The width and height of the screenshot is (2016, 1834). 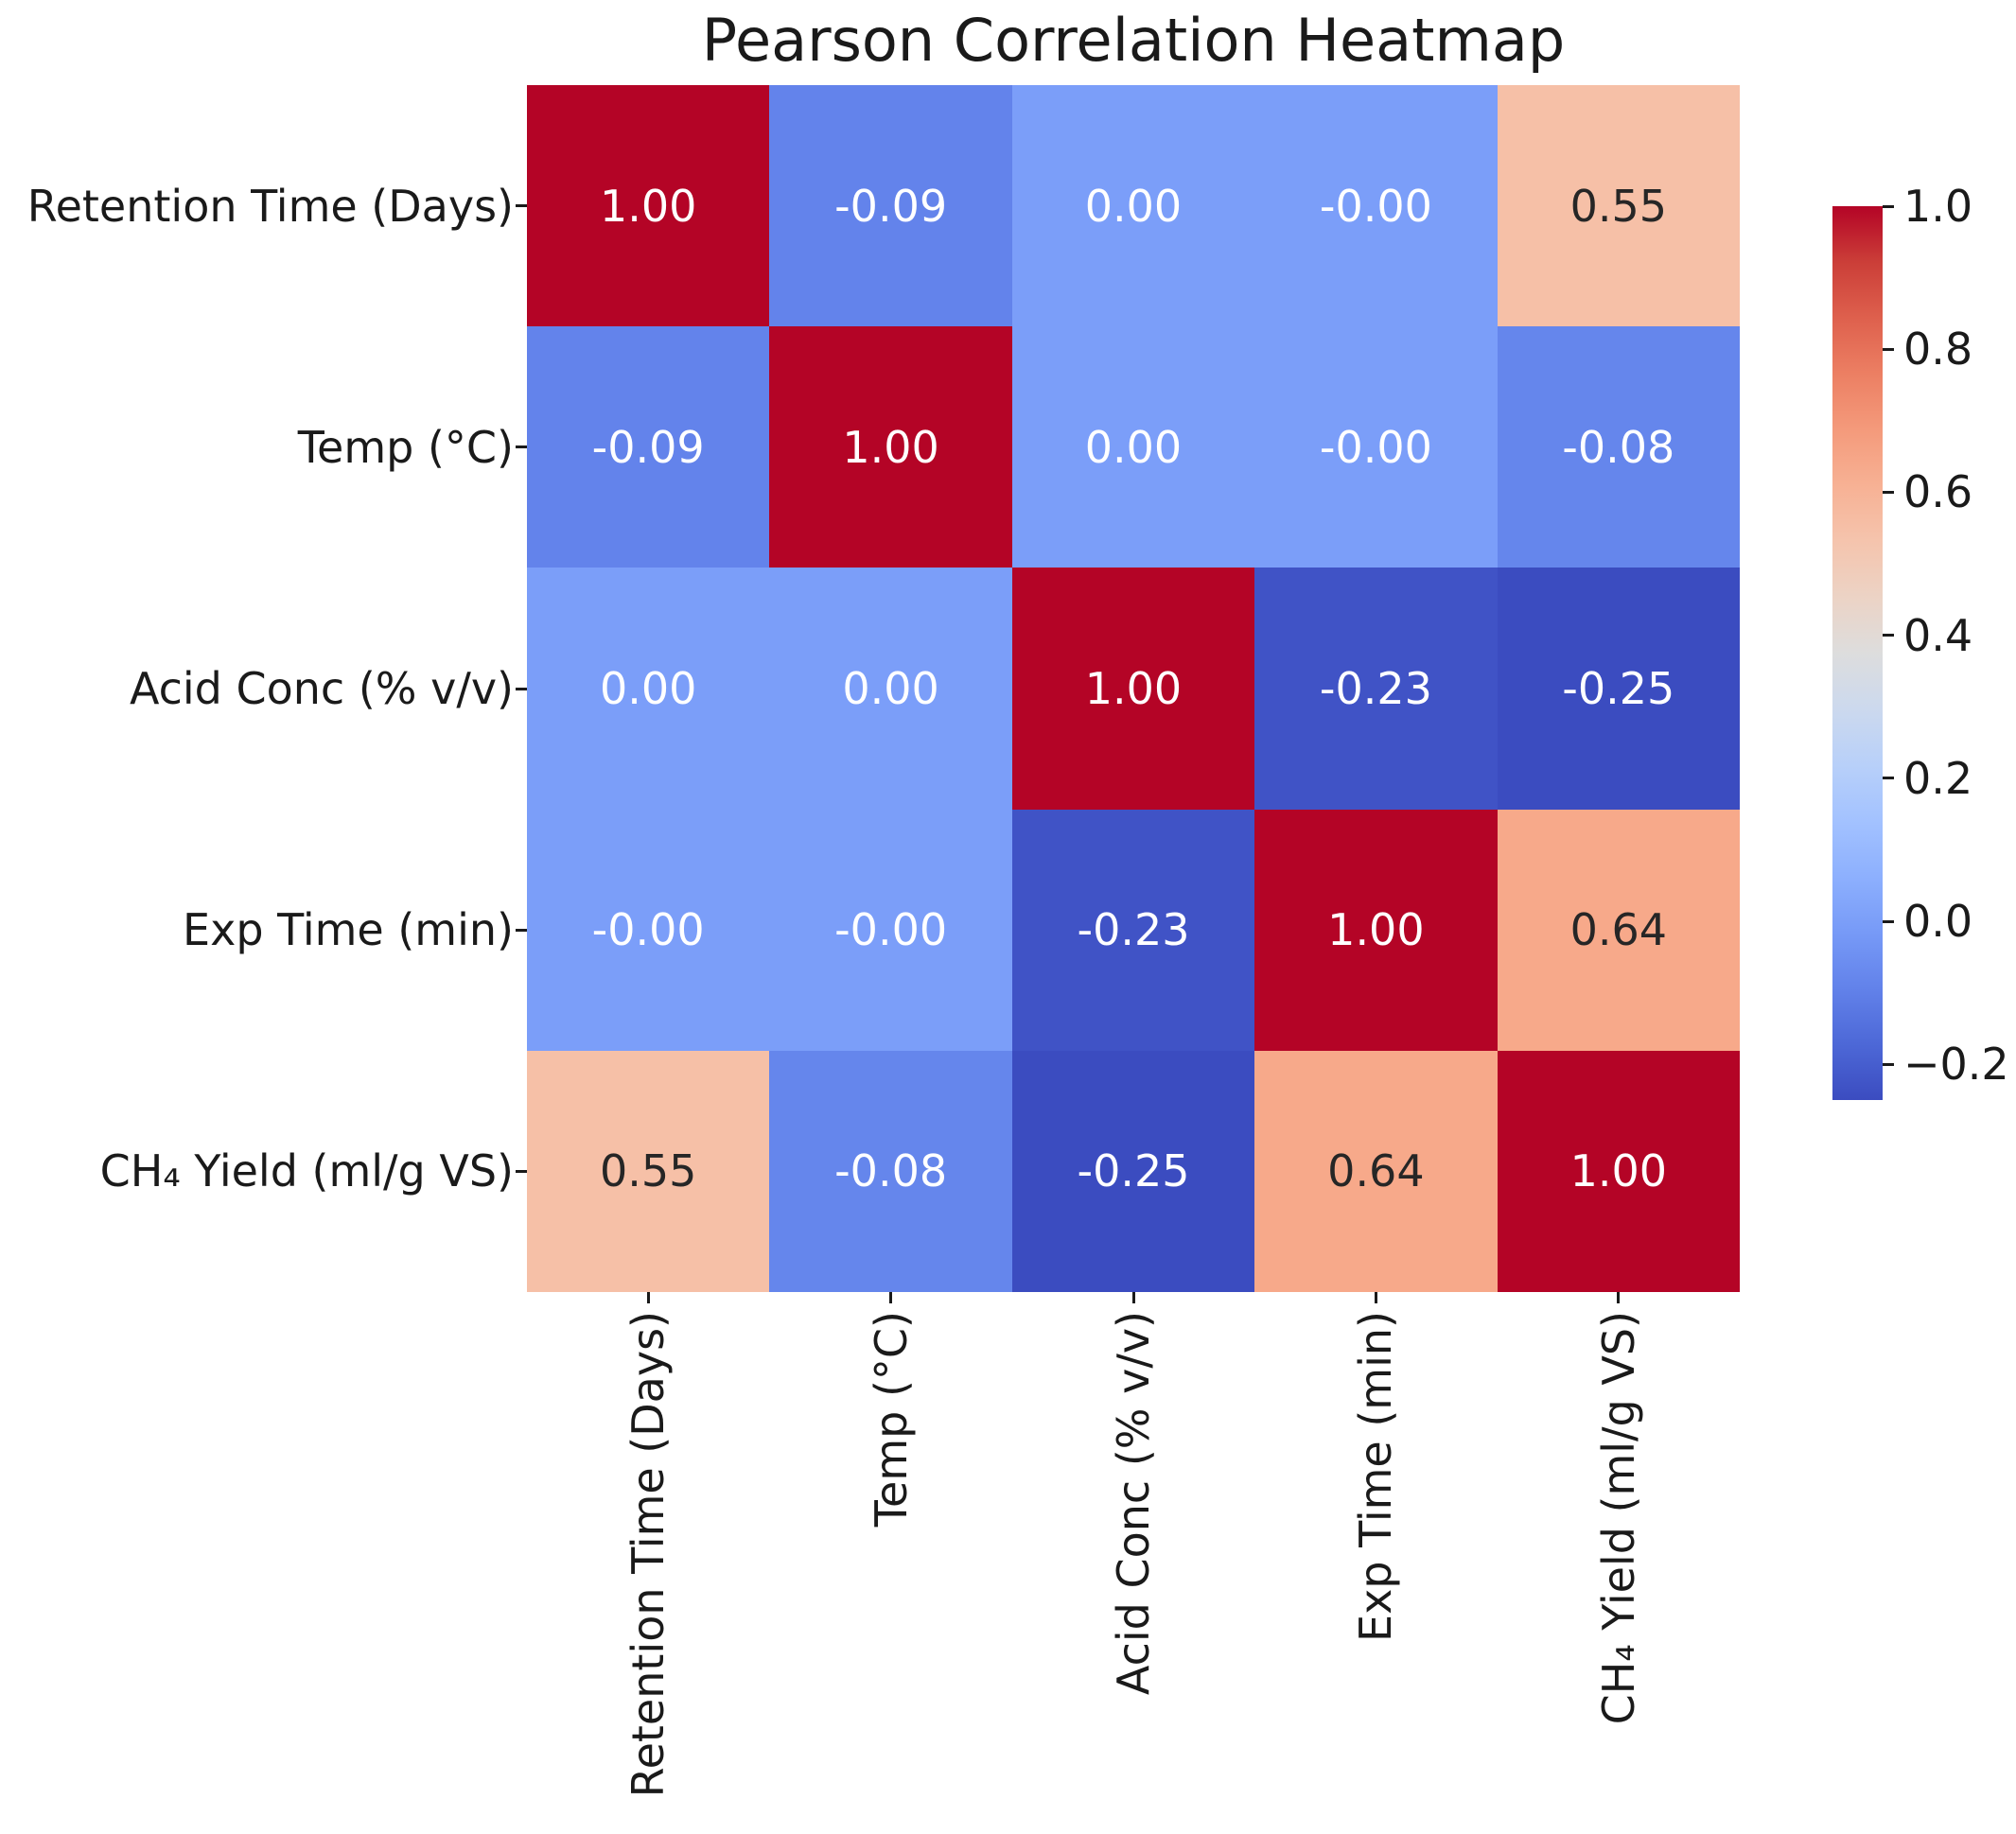 I want to click on heatmap-cell-r2c0: 0.00, so click(x=648, y=689).